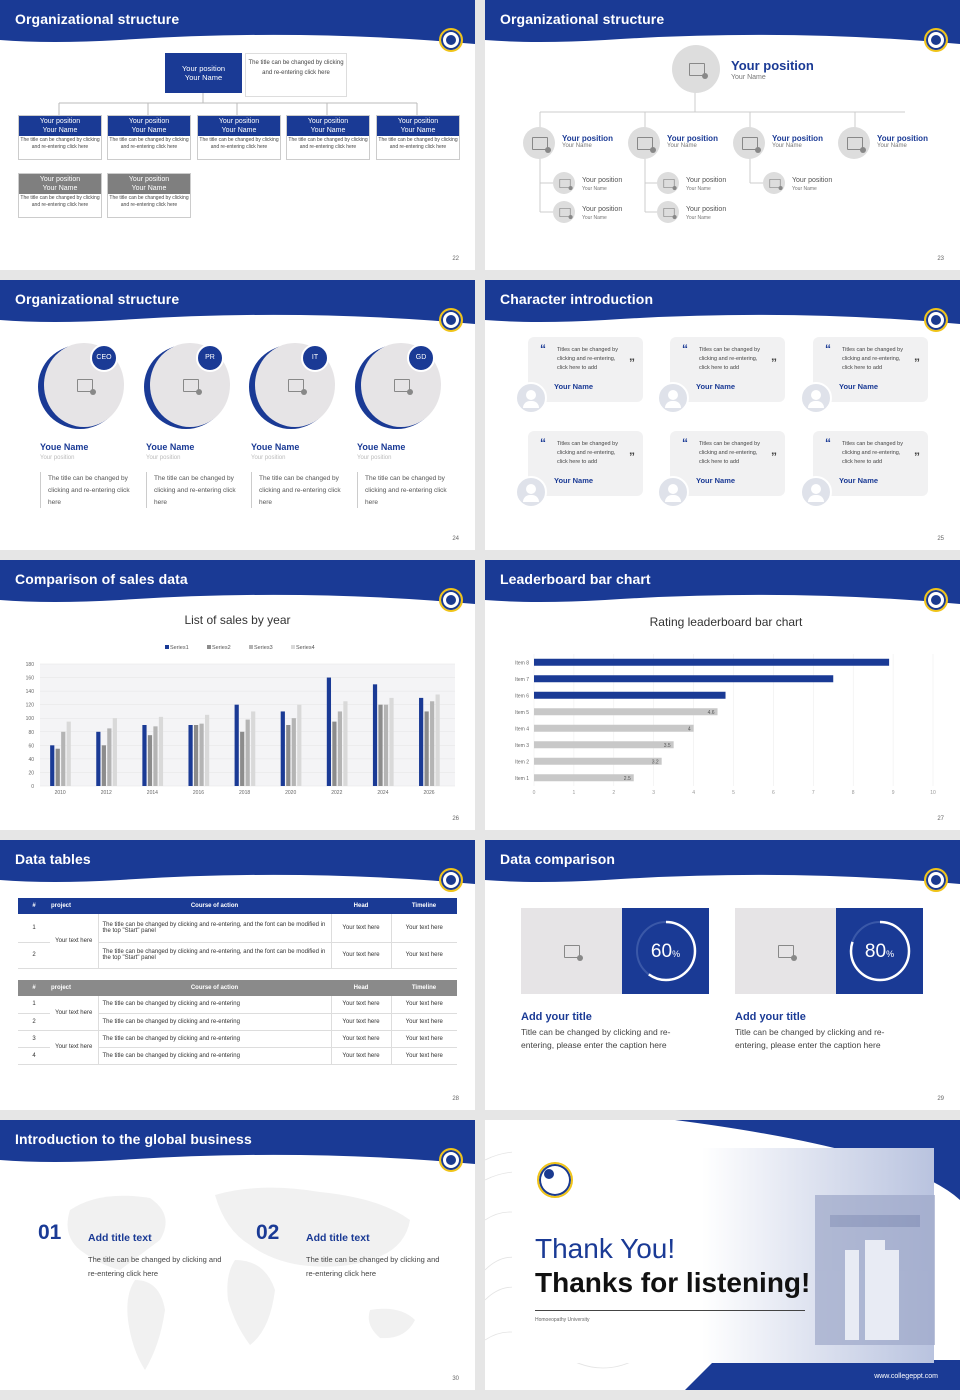 This screenshot has height=1400, width=960. What do you see at coordinates (653, 793) in the screenshot?
I see `x-tick-label: 3` at bounding box center [653, 793].